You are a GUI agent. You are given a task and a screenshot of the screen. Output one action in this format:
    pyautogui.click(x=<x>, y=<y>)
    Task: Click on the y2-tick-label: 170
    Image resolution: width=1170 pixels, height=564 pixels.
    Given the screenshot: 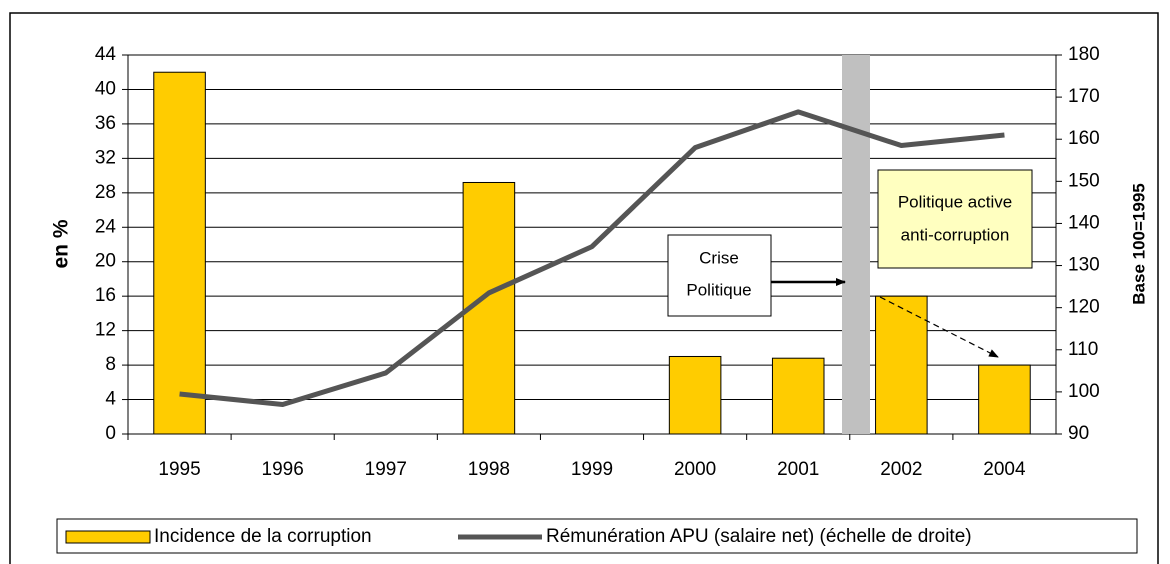 What is the action you would take?
    pyautogui.click(x=1084, y=96)
    